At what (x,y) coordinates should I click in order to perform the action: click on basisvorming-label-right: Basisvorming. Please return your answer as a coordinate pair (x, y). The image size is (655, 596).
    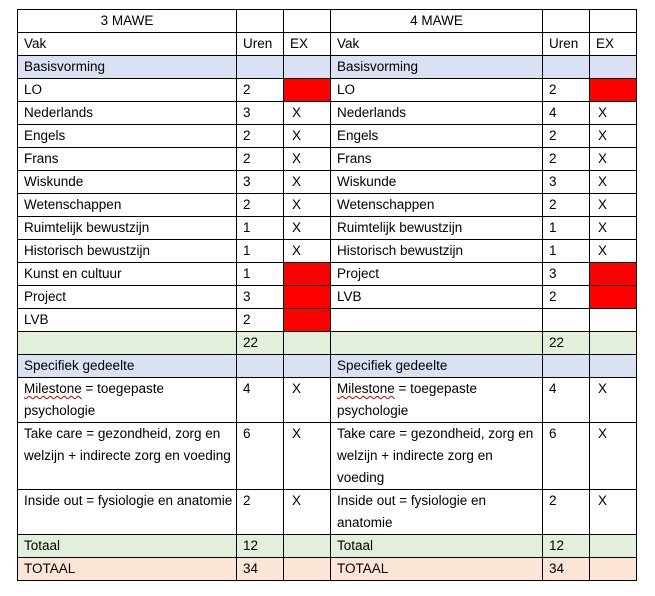
    Looking at the image, I should click on (436, 67).